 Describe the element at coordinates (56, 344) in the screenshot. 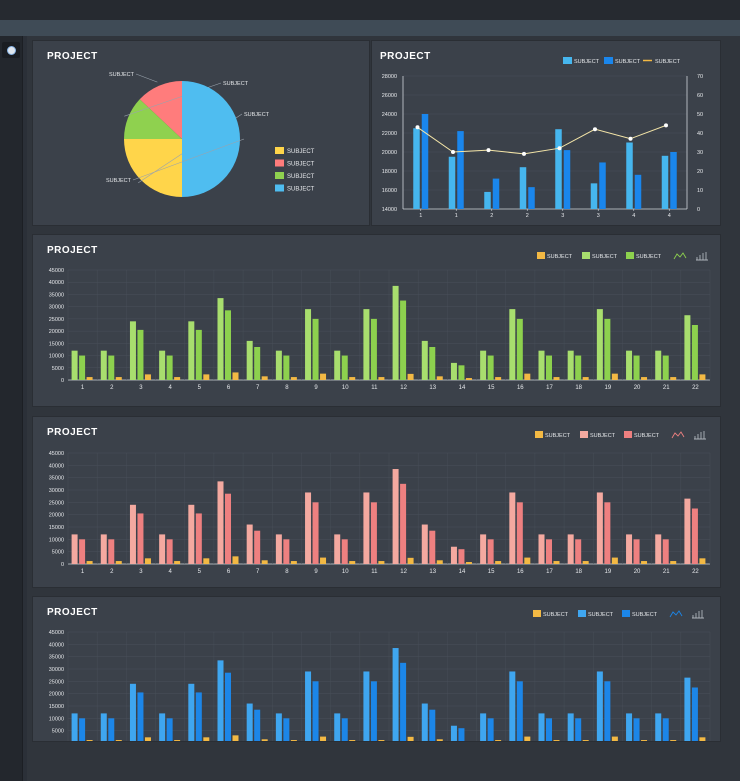

I see `y-tick-label: 15000` at that location.